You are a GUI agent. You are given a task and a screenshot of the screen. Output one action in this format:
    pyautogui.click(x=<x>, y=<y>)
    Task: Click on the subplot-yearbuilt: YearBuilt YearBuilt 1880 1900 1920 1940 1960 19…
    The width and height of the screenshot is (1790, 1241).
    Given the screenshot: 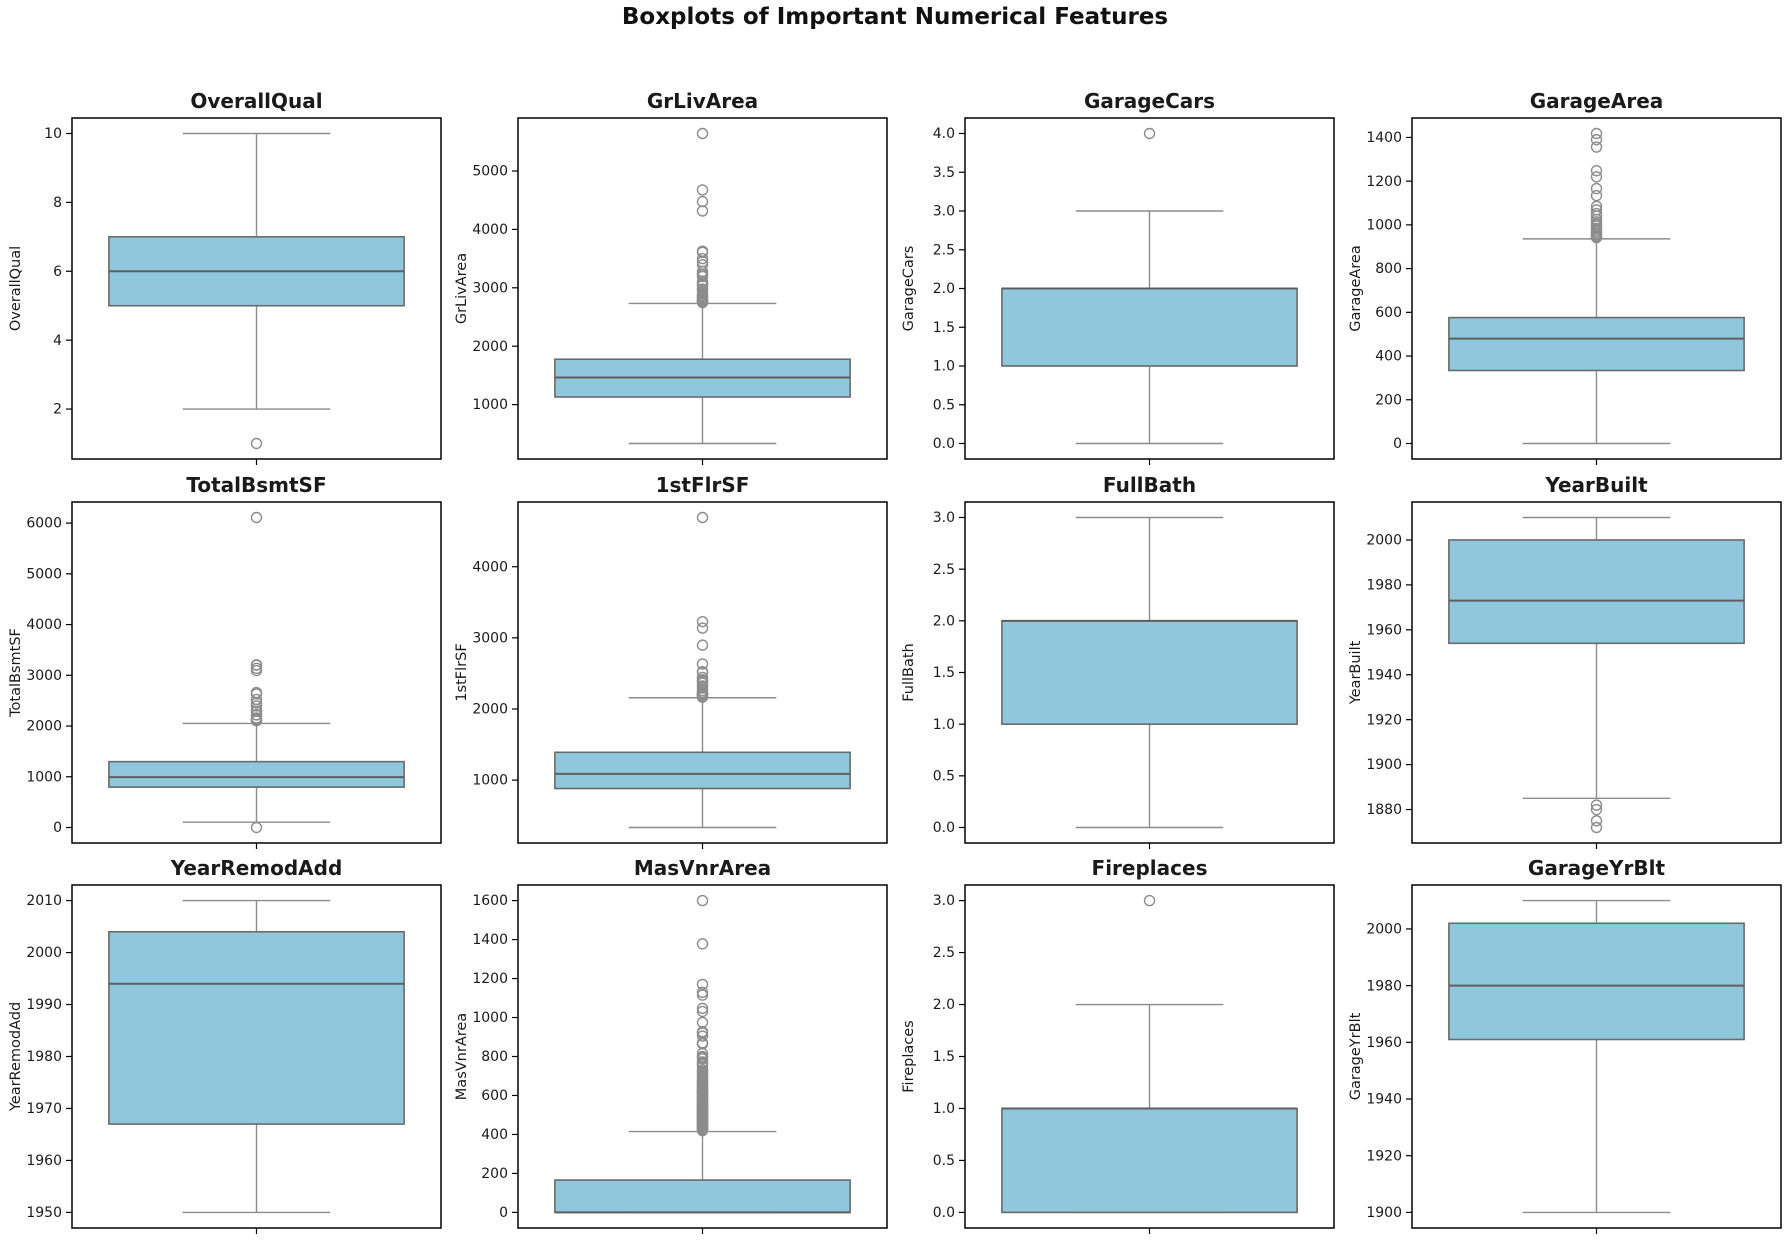 What is the action you would take?
    pyautogui.click(x=1565, y=661)
    